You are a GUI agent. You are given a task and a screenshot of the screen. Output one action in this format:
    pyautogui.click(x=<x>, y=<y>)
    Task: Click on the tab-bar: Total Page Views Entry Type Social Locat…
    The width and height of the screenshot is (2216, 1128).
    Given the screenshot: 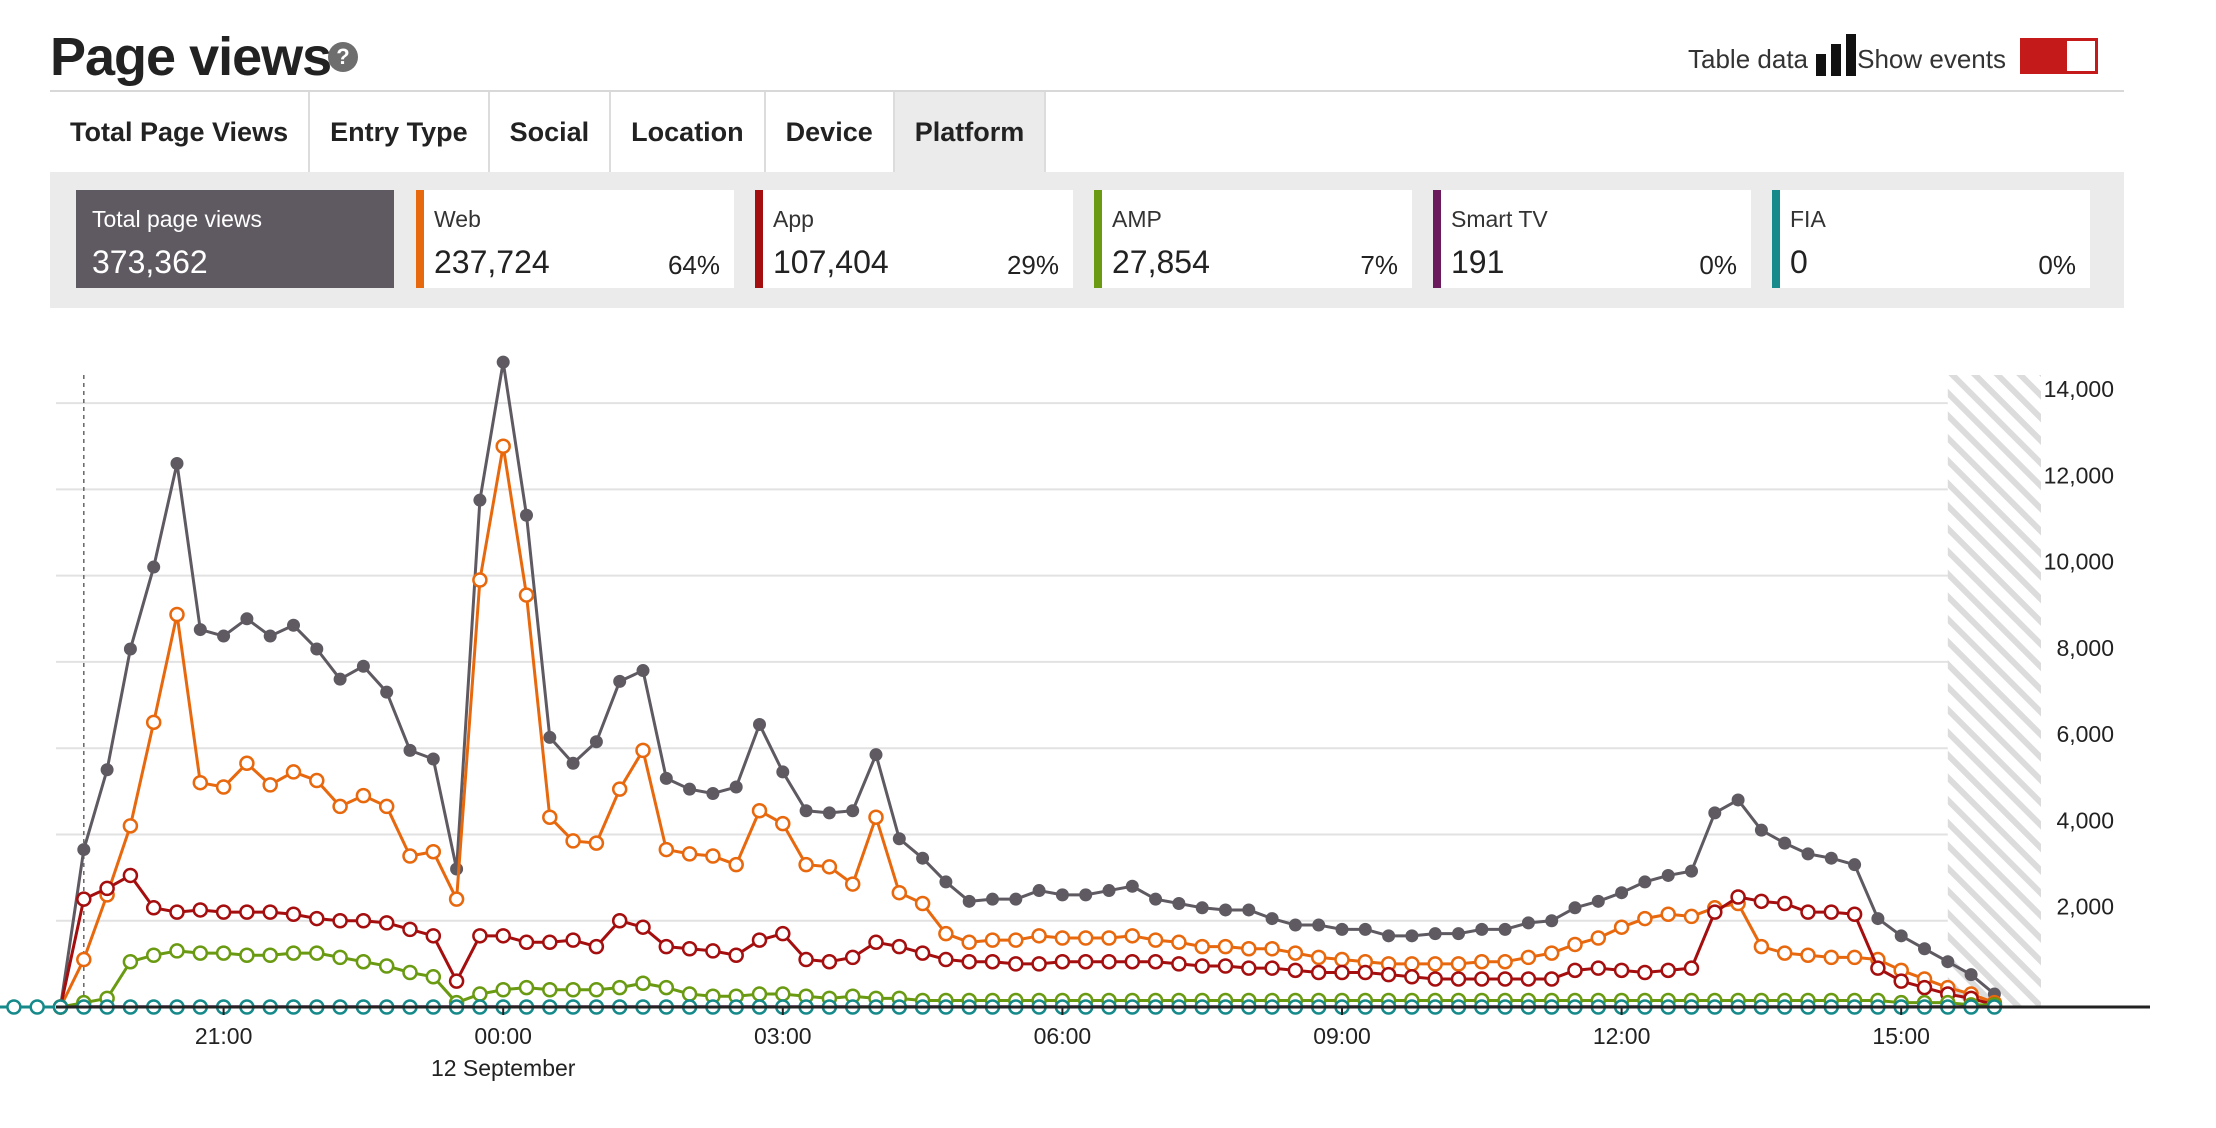 What is the action you would take?
    pyautogui.click(x=548, y=132)
    